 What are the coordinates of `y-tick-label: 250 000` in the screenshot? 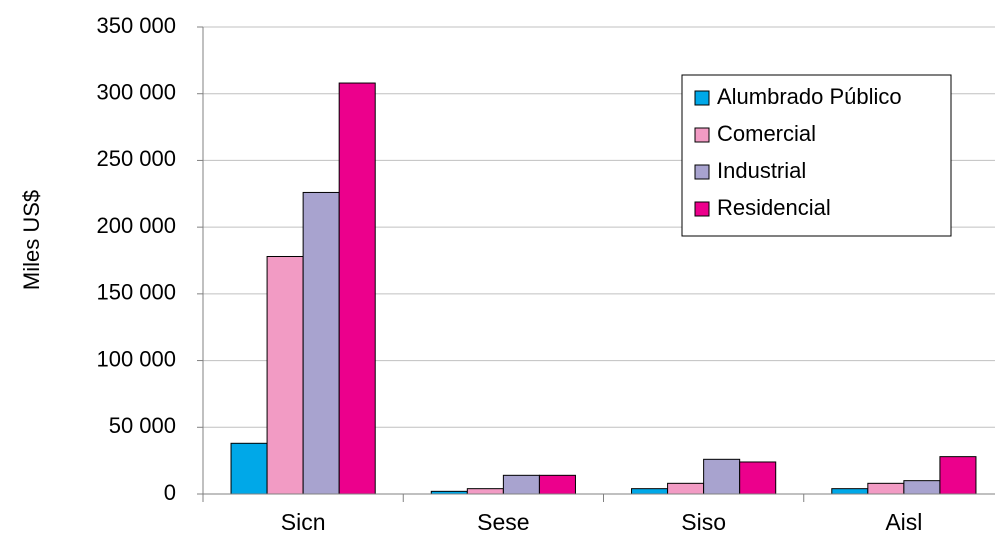 It's located at (136, 158).